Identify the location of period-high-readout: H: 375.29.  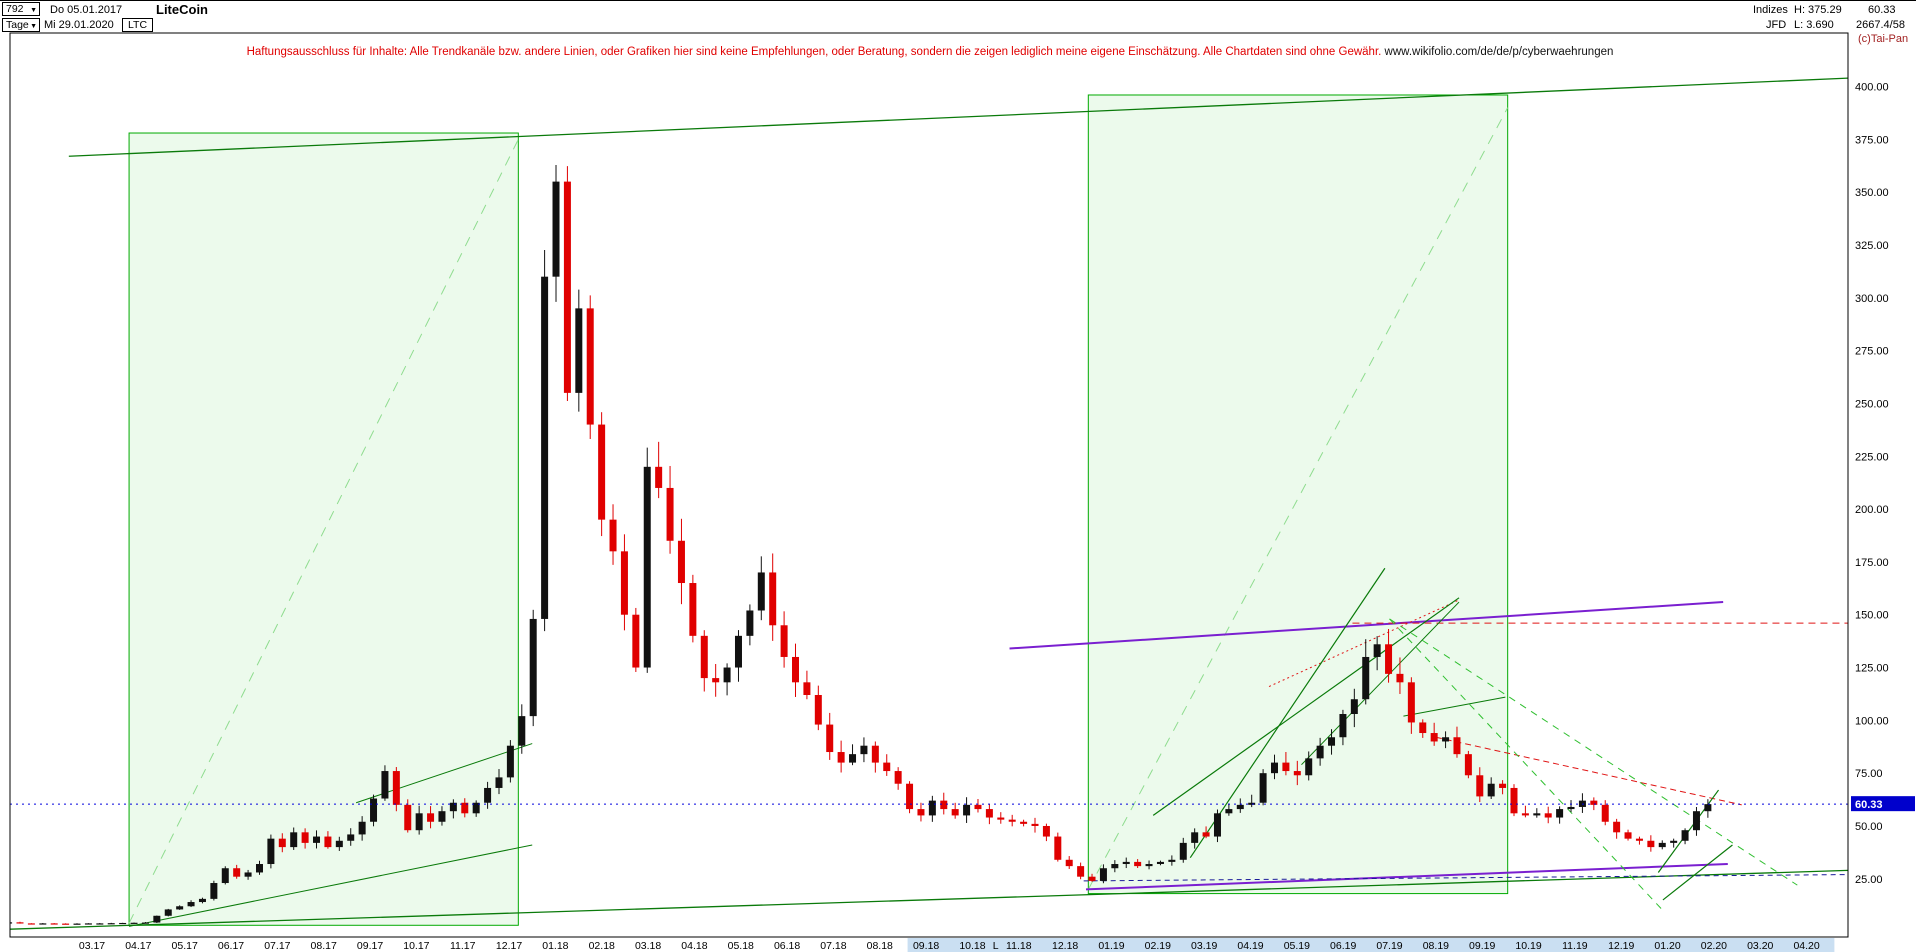
(1818, 10).